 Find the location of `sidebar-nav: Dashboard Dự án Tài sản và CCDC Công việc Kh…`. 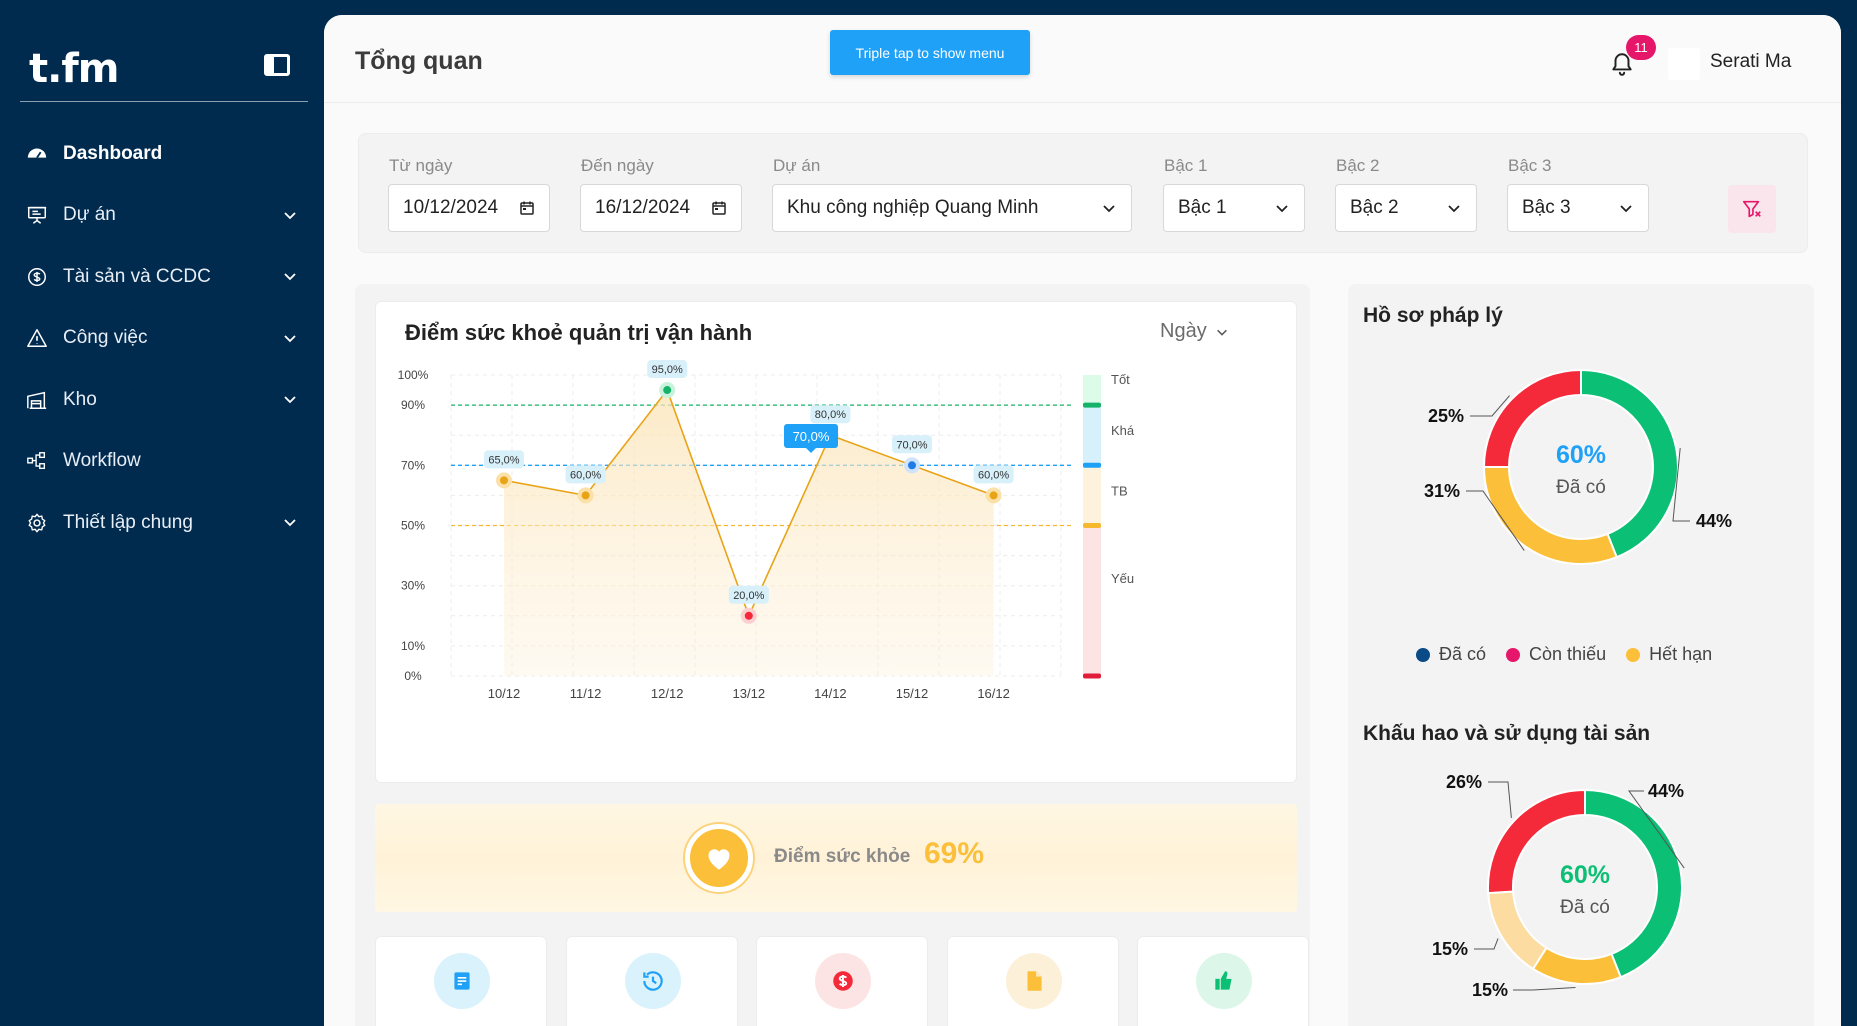

sidebar-nav: Dashboard Dự án Tài sản và CCDC Công việc Kh… is located at coordinates (161, 338).